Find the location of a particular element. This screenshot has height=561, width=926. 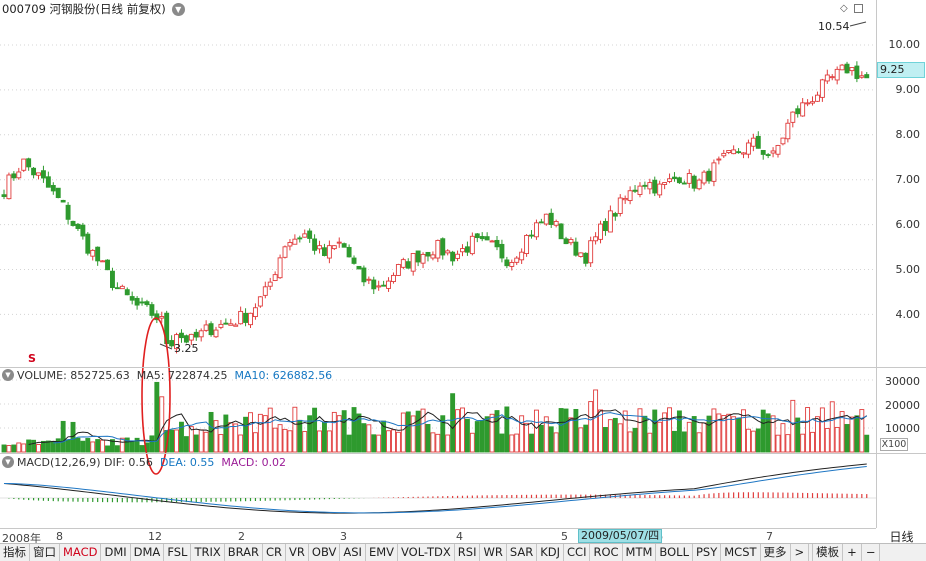

tab-cr: CR is located at coordinates (275, 552).